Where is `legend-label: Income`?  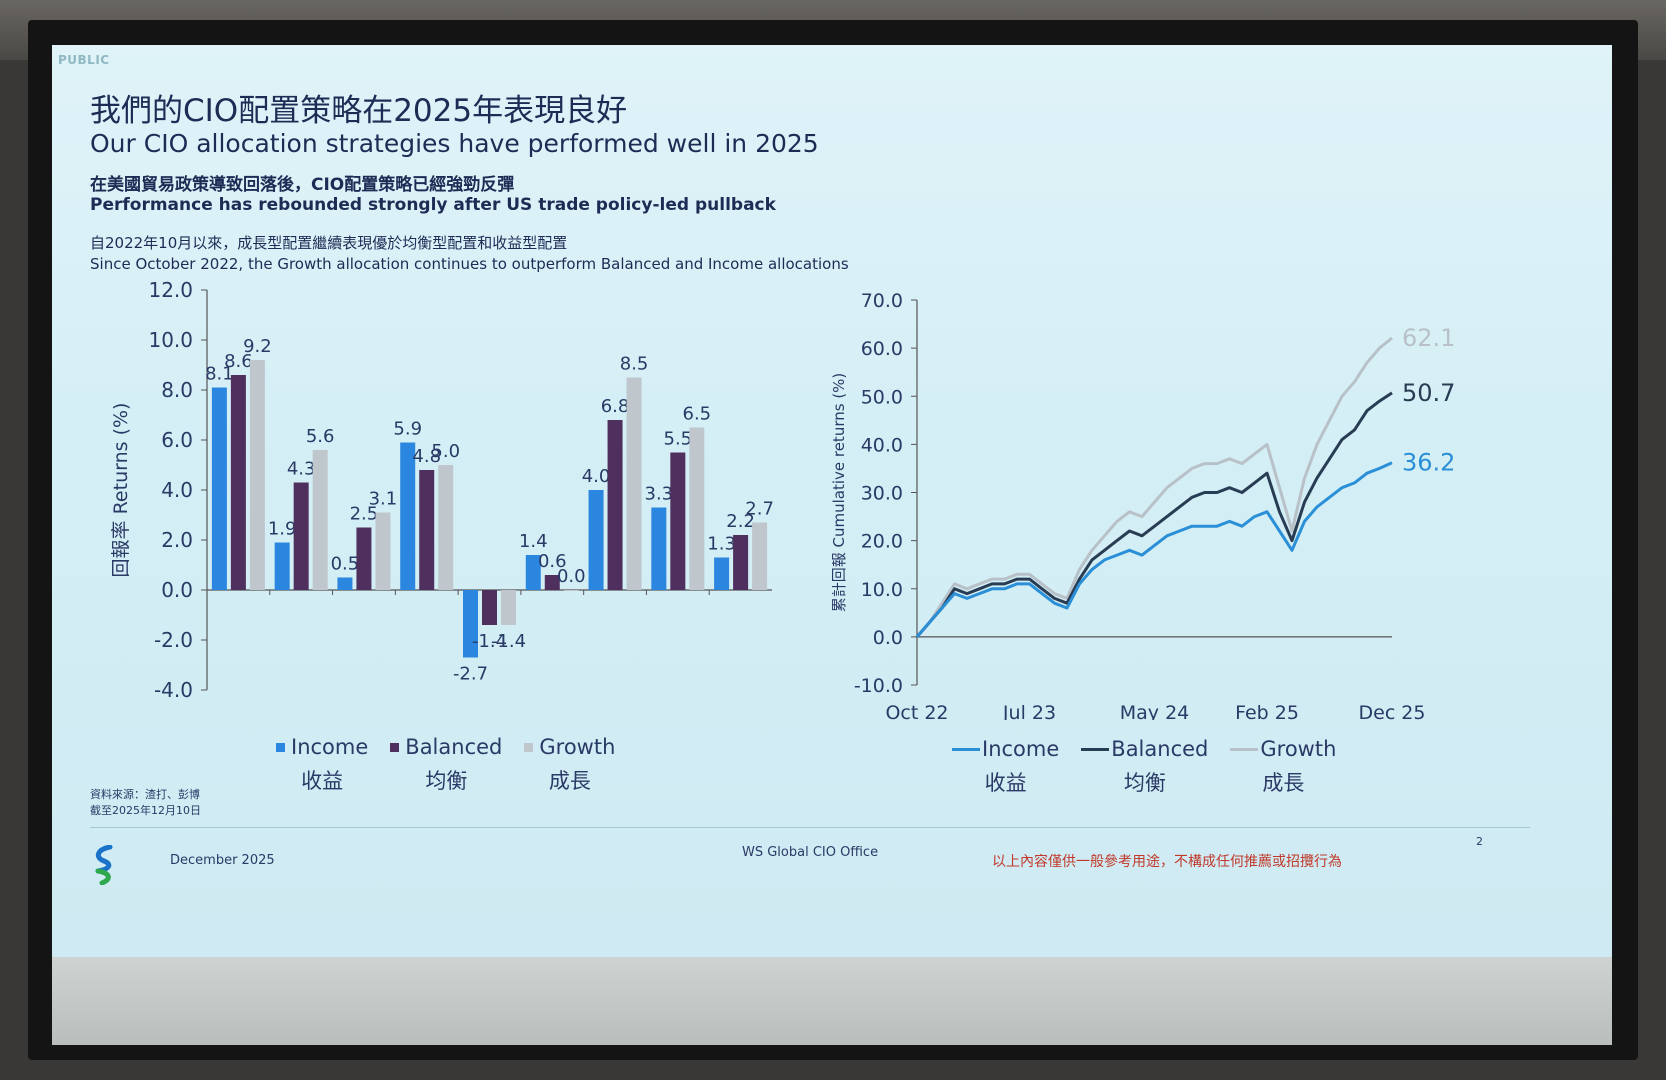
legend-label: Income is located at coordinates (330, 747).